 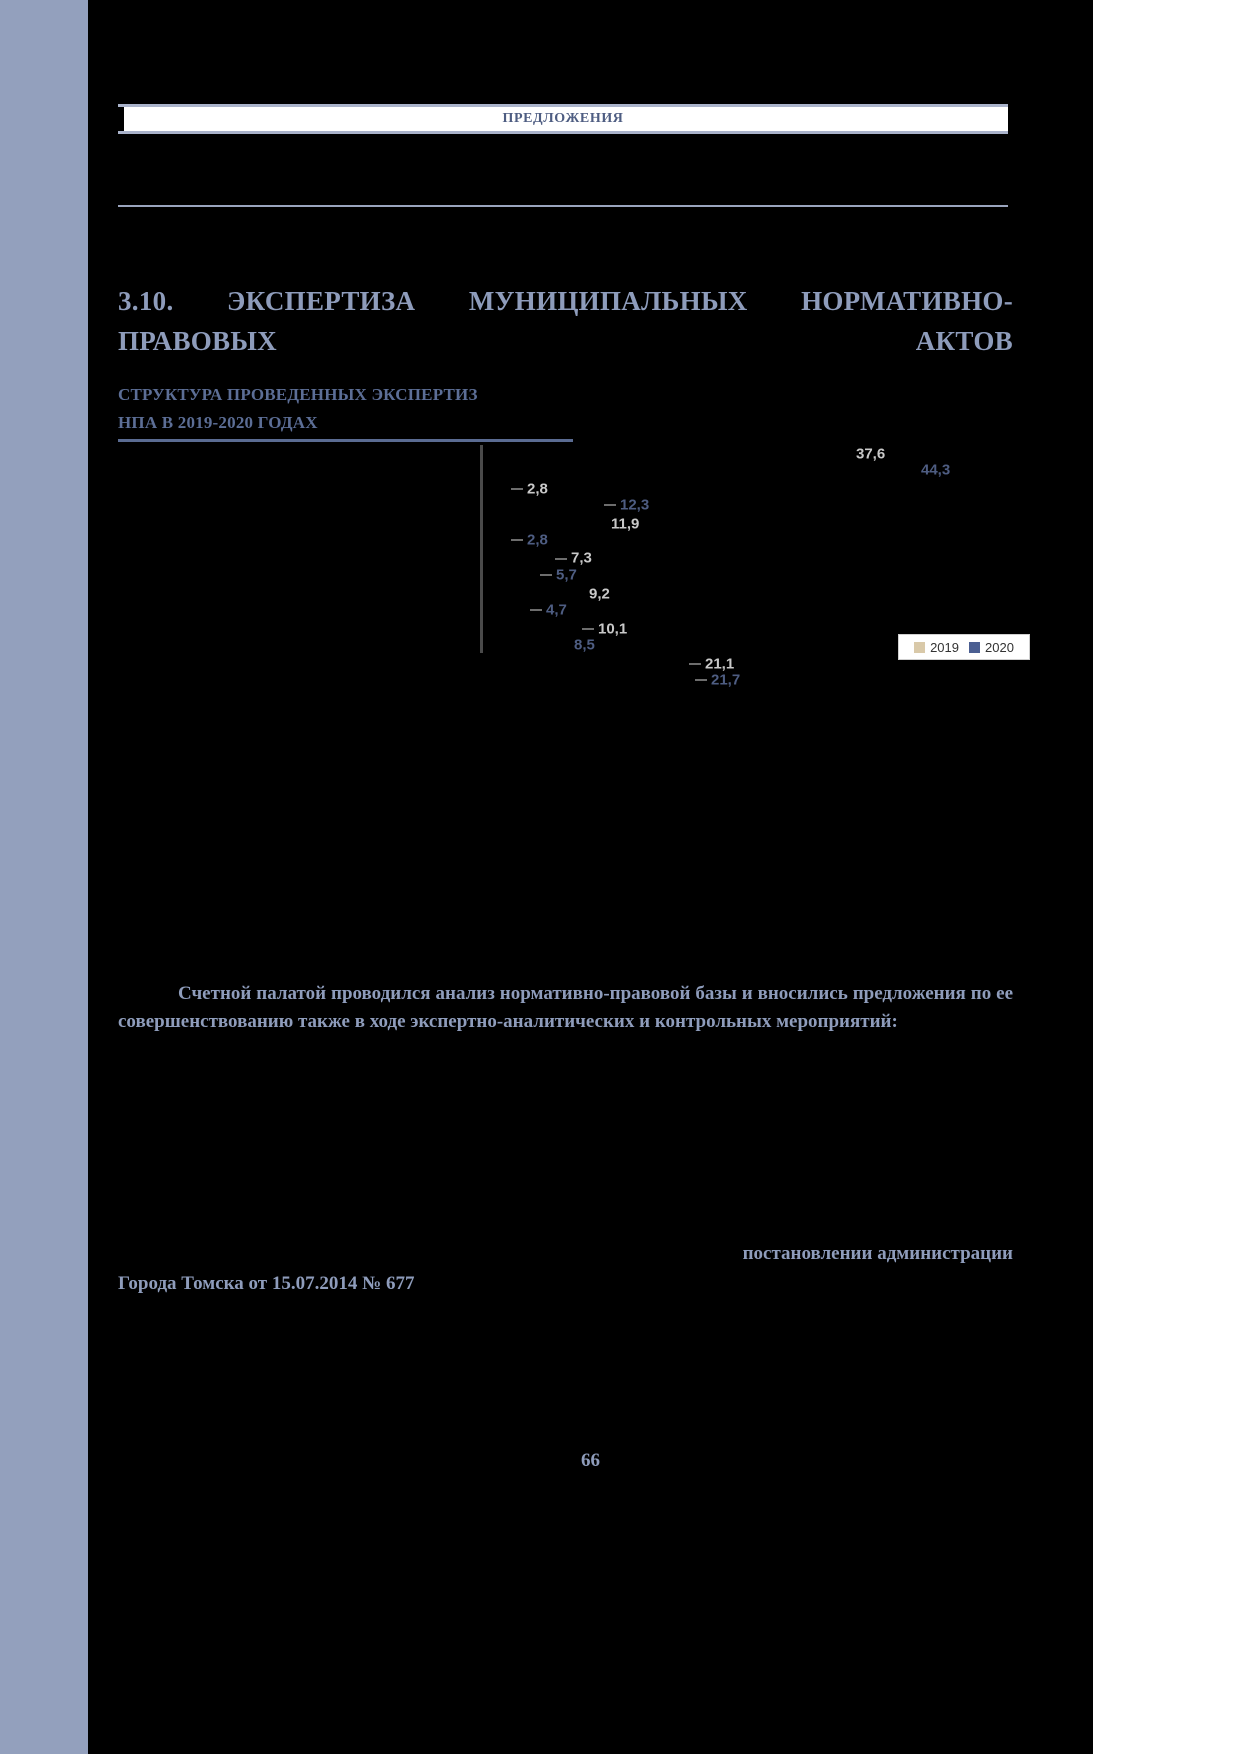 I want to click on bar-value-label: 9,2, so click(x=599, y=594).